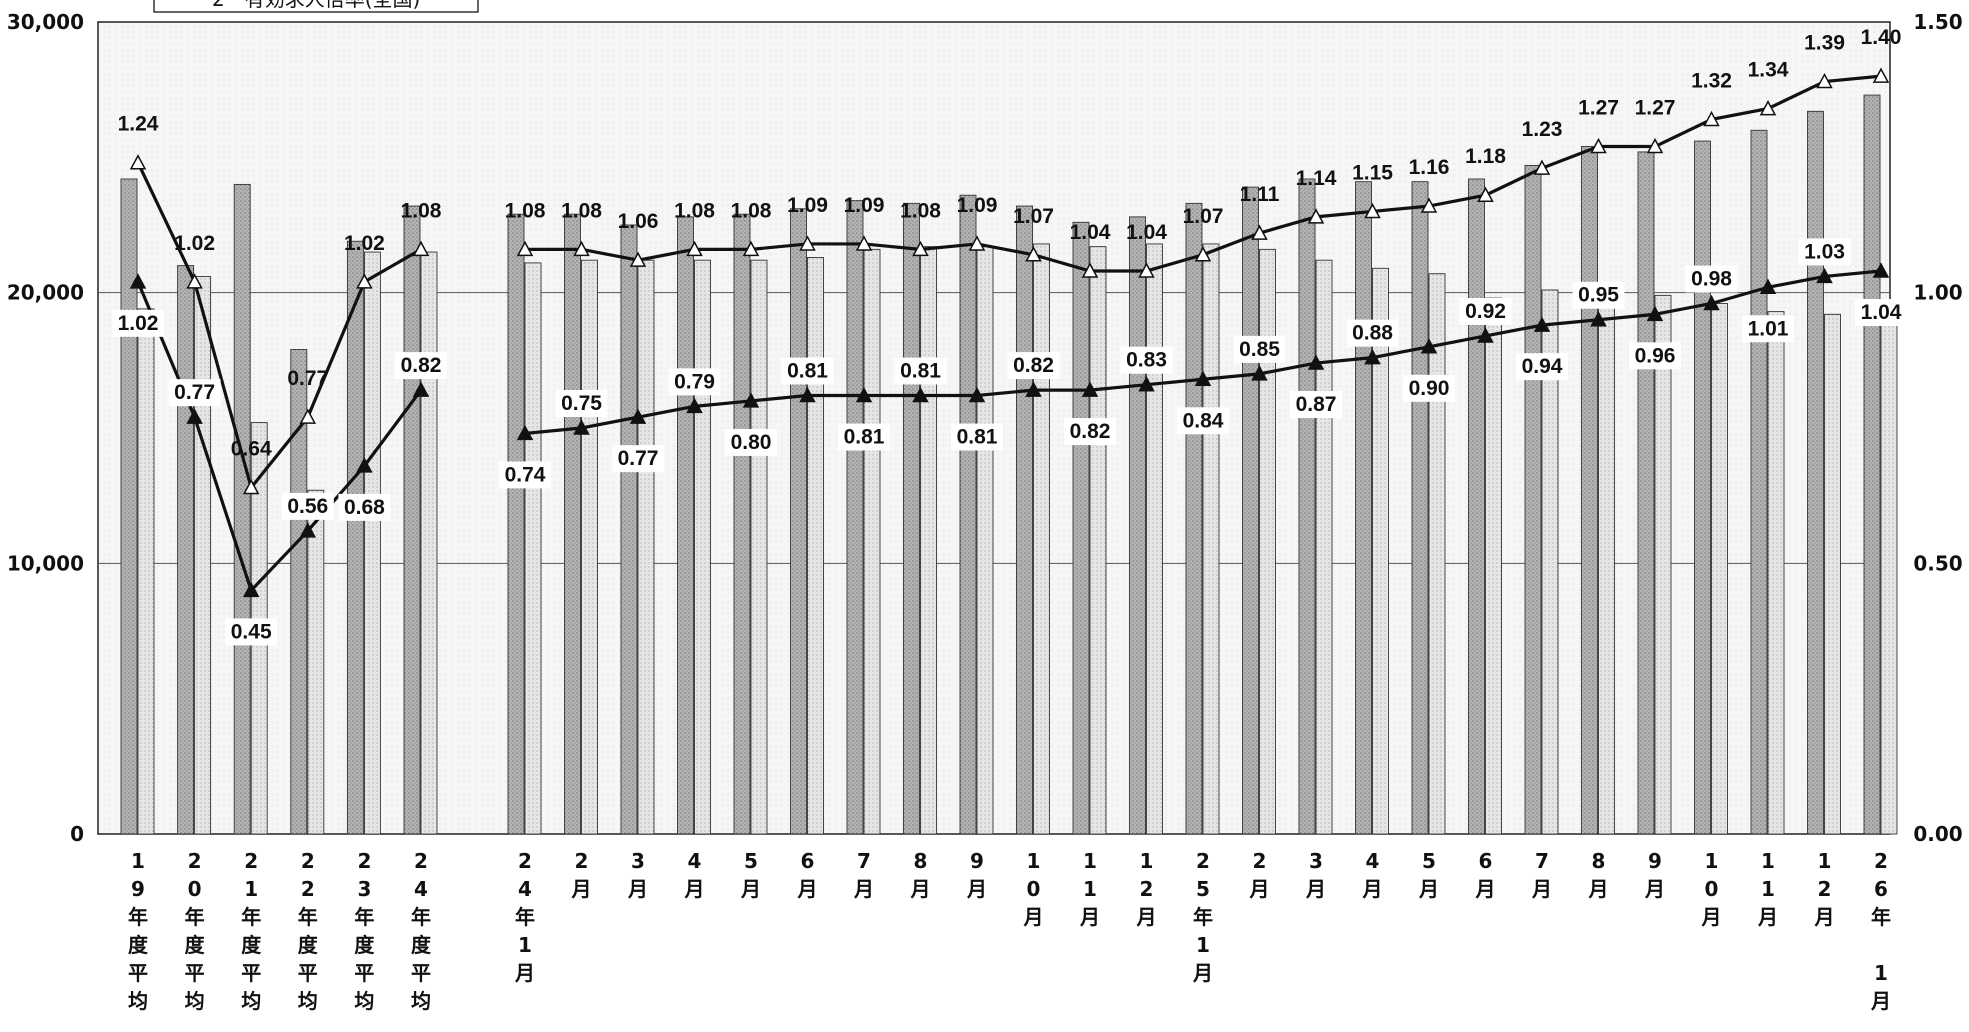 The width and height of the screenshot is (1969, 1032). What do you see at coordinates (1824, 43) in the screenshot?
I see `data-label: 1.39` at bounding box center [1824, 43].